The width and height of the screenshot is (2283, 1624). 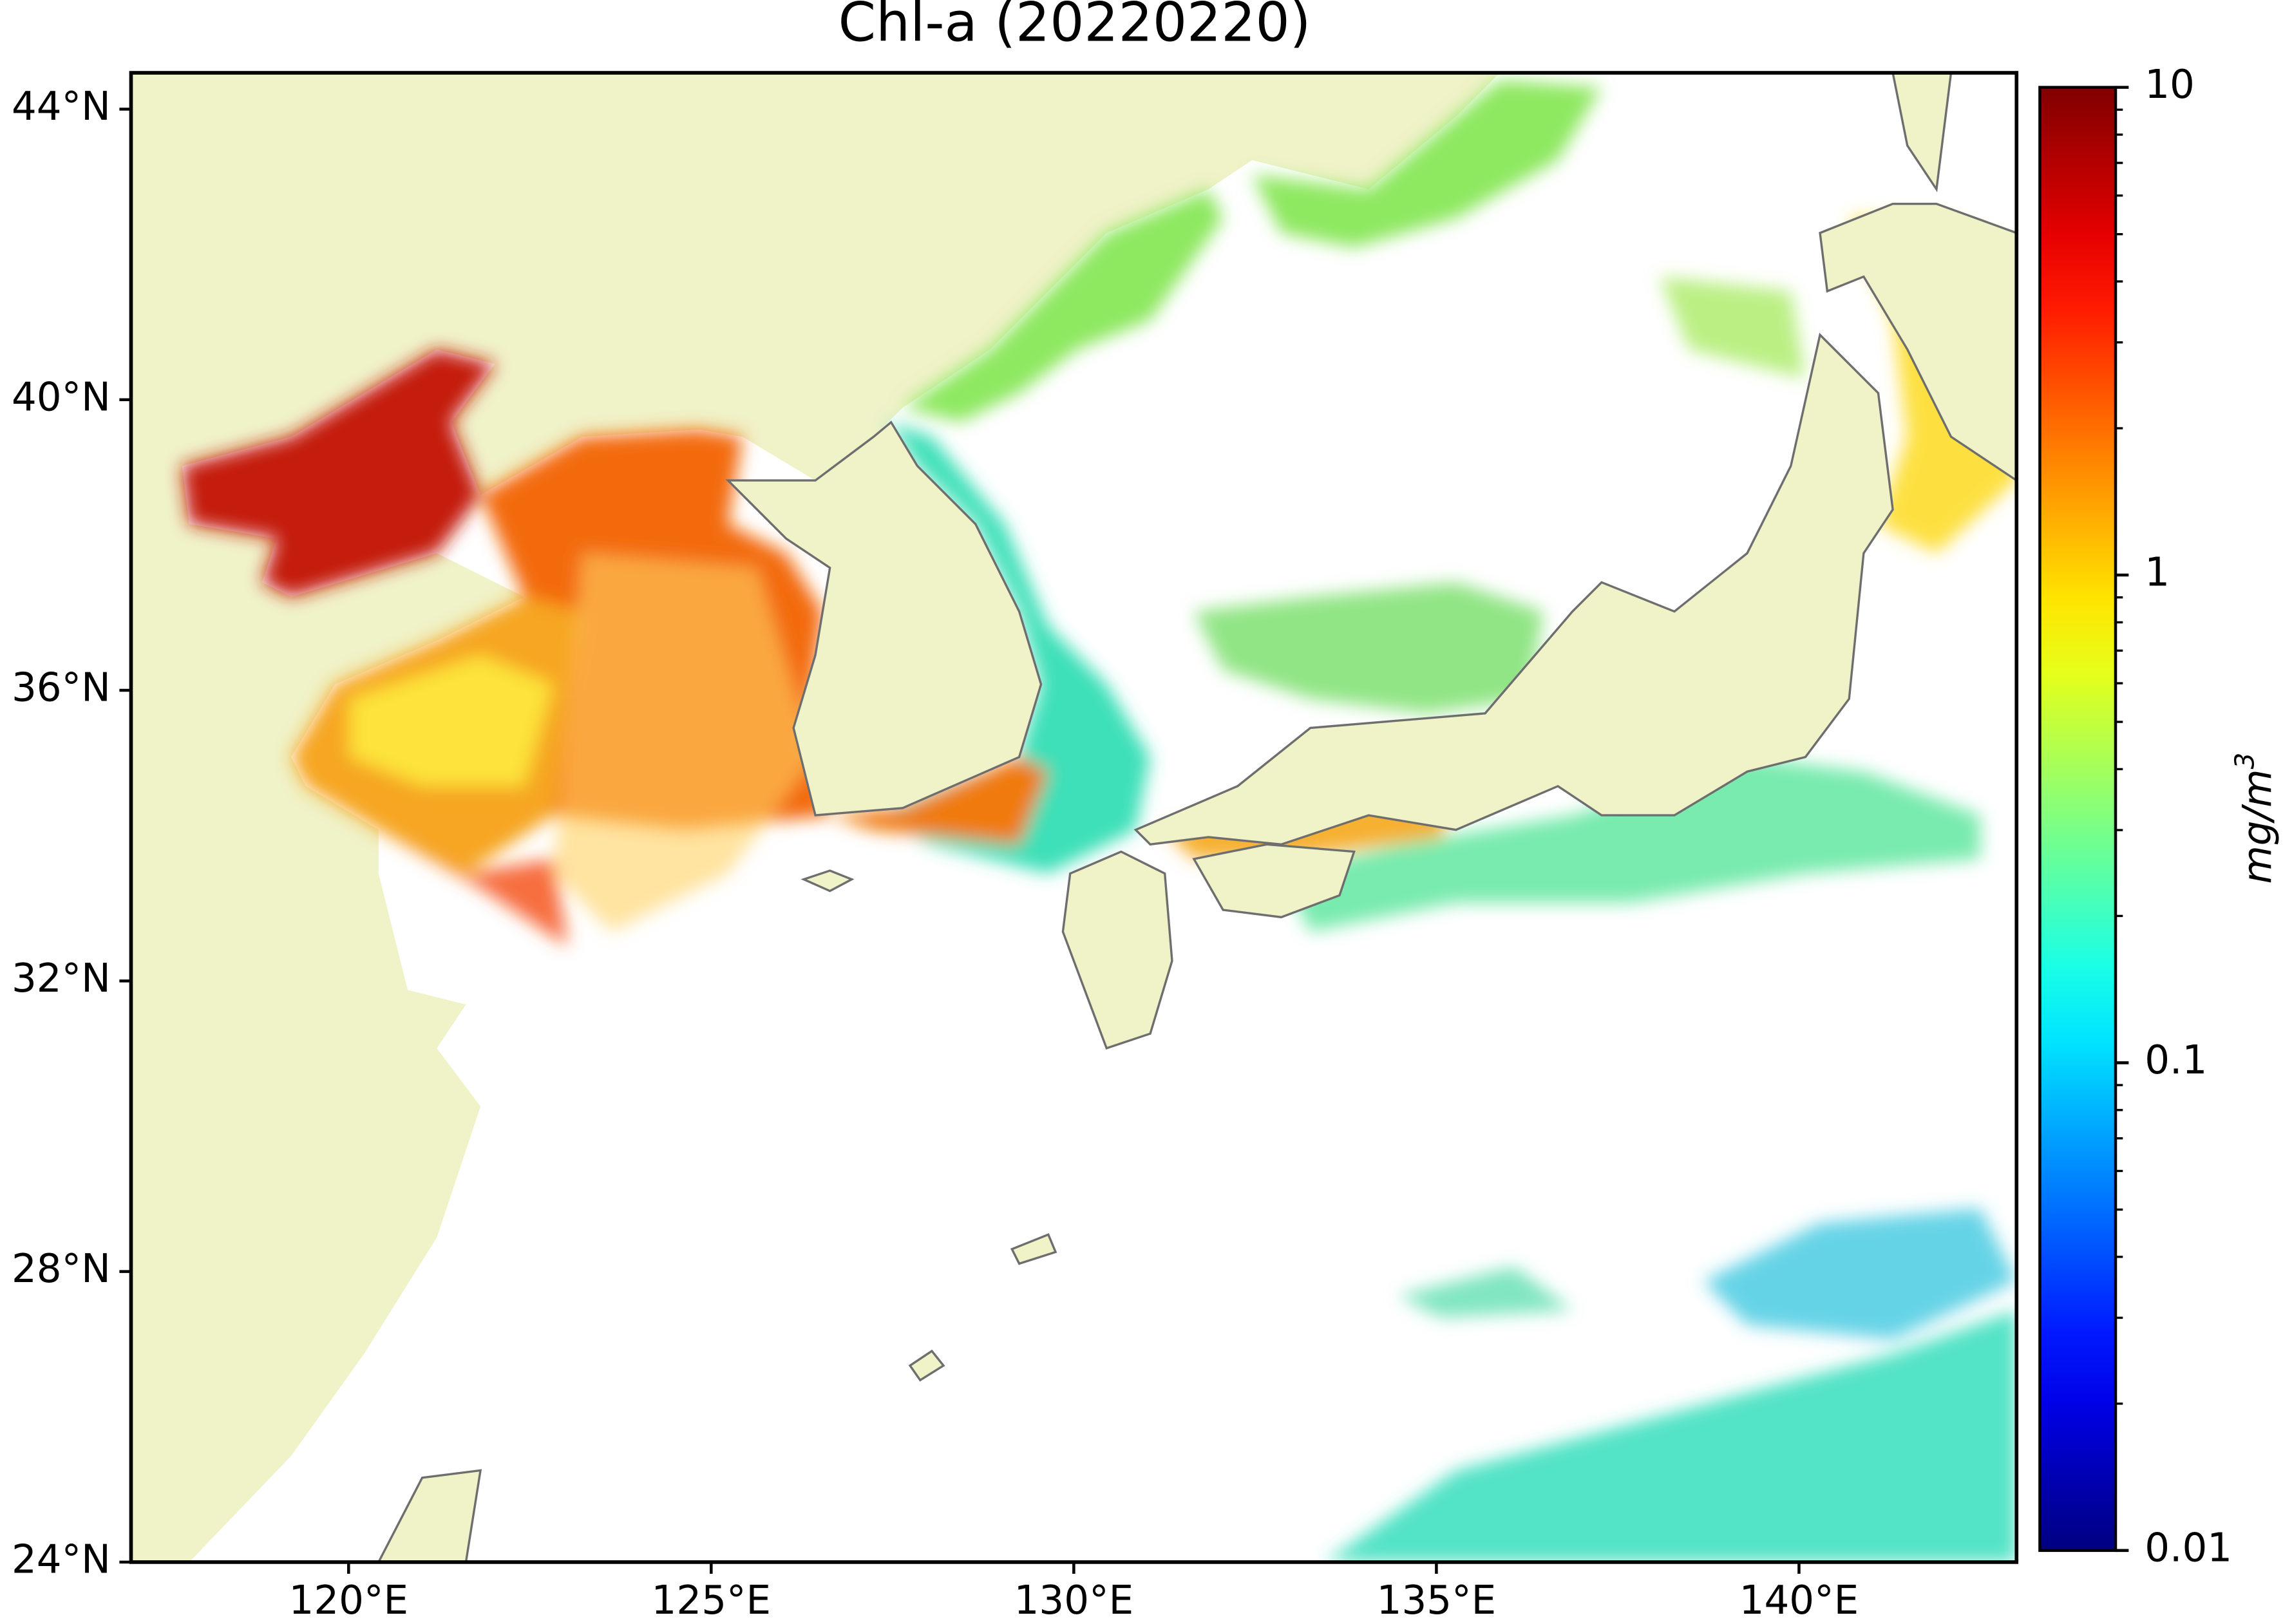 What do you see at coordinates (1922, 133) in the screenshot?
I see `sakhalin` at bounding box center [1922, 133].